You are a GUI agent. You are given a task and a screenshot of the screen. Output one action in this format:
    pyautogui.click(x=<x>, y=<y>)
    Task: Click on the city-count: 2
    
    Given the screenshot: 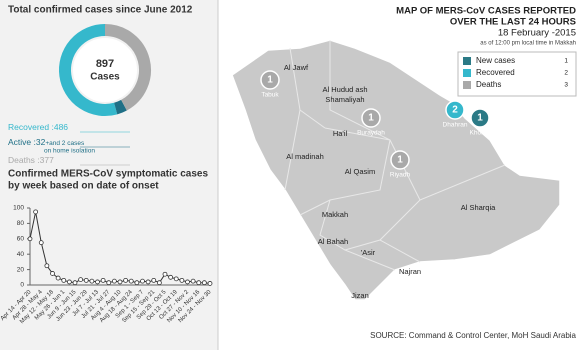 What is the action you would take?
    pyautogui.click(x=455, y=110)
    